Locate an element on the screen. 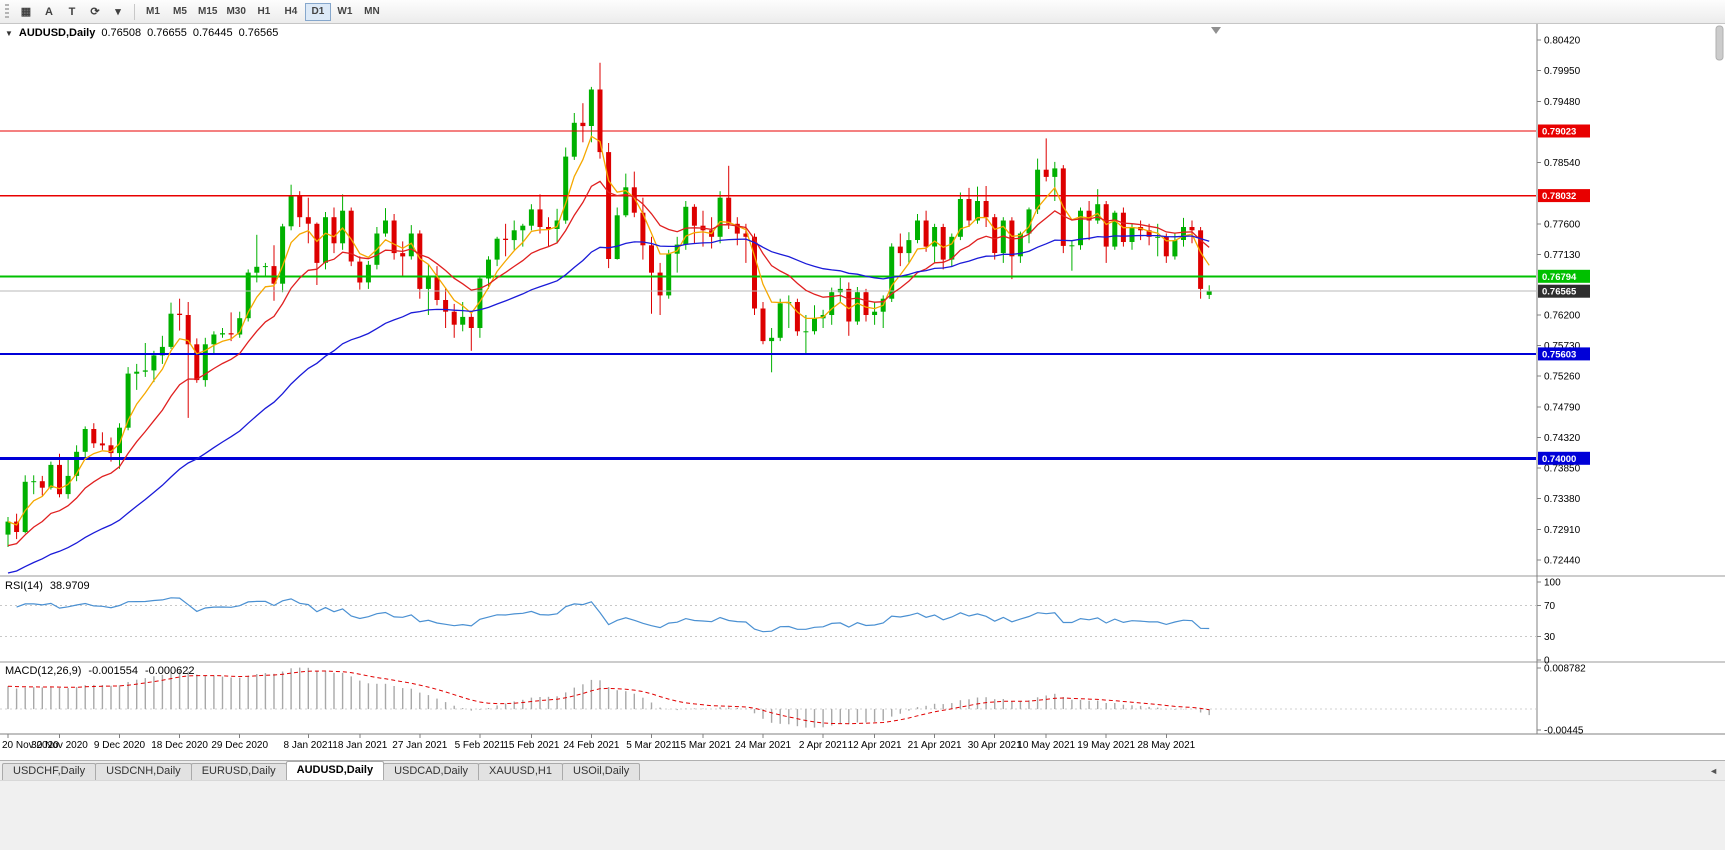 This screenshot has width=1725, height=850. rsi-label: RSI(14) 38.9709 is located at coordinates (47, 586).